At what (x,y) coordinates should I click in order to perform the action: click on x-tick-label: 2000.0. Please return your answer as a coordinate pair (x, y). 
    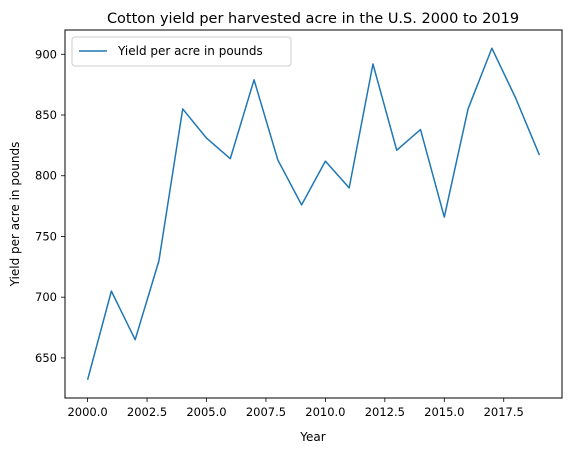
    Looking at the image, I should click on (87, 412).